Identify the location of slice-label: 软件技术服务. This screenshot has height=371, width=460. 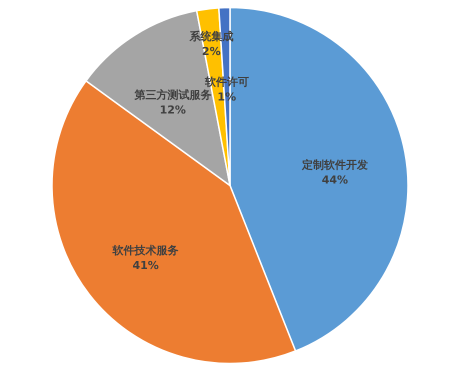
(145, 250).